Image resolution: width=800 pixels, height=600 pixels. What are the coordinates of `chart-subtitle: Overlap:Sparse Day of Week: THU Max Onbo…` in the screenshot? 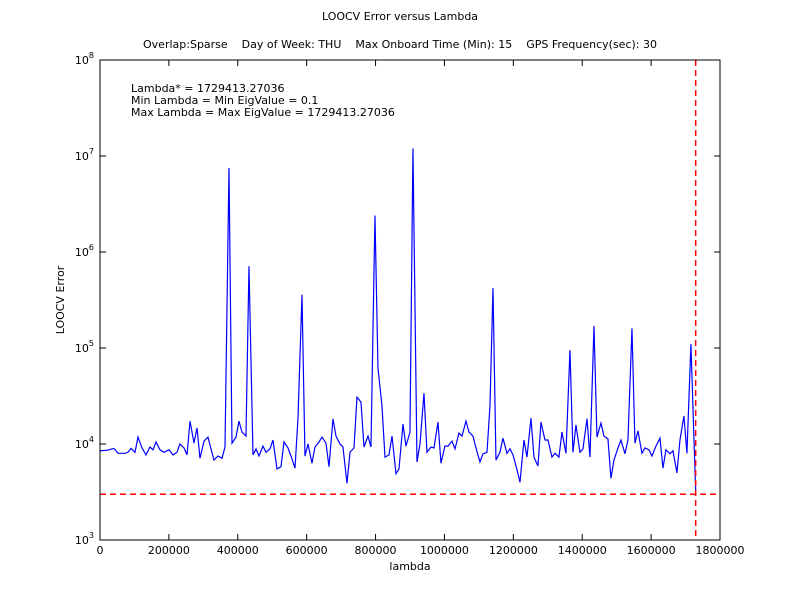 It's located at (400, 44).